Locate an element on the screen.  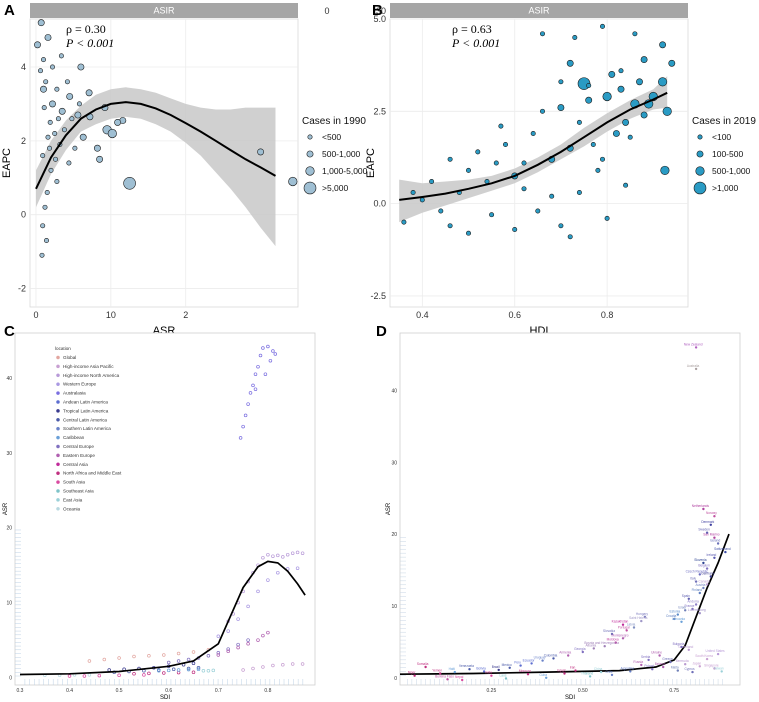
country-label: Malta is located at coordinates (675, 668).